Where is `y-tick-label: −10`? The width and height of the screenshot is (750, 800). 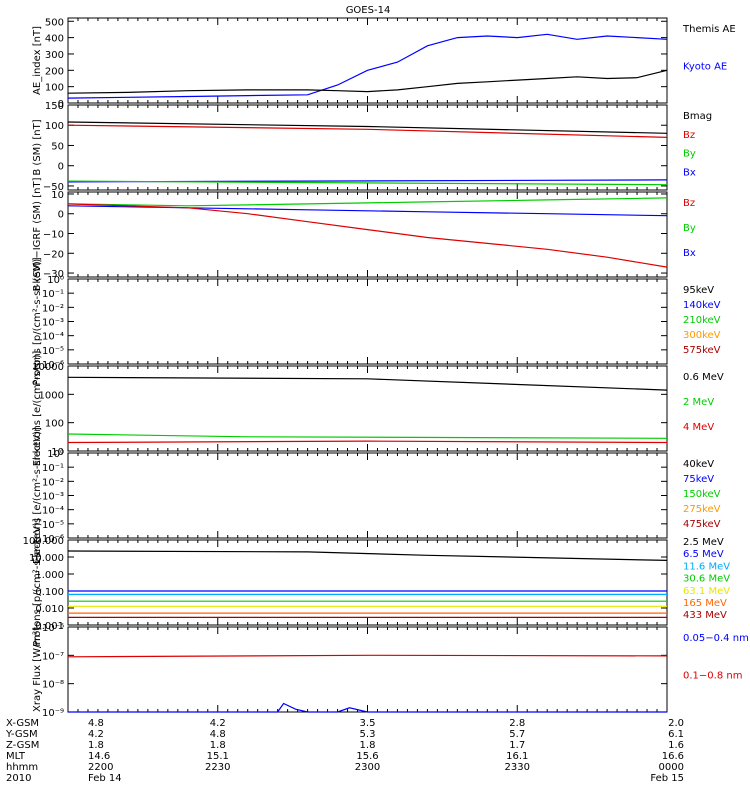
y-tick-label: −10 is located at coordinates (53, 235).